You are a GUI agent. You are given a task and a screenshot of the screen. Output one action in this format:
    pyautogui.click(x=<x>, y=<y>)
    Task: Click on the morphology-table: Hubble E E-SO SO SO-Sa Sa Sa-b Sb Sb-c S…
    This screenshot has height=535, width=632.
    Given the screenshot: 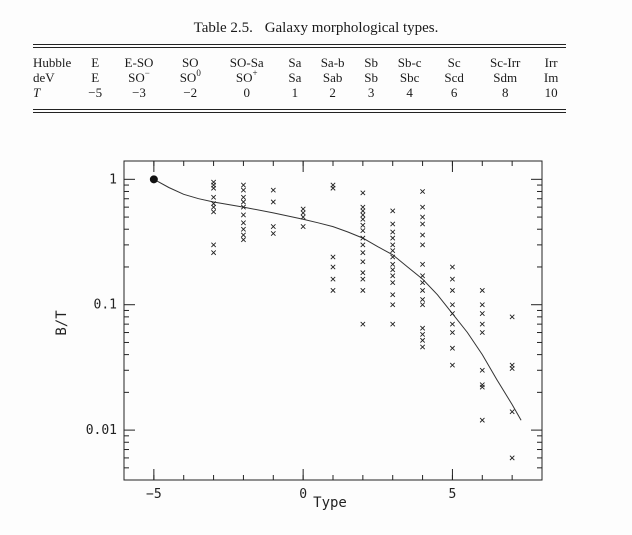 What is the action you would take?
    pyautogui.click(x=299, y=77)
    